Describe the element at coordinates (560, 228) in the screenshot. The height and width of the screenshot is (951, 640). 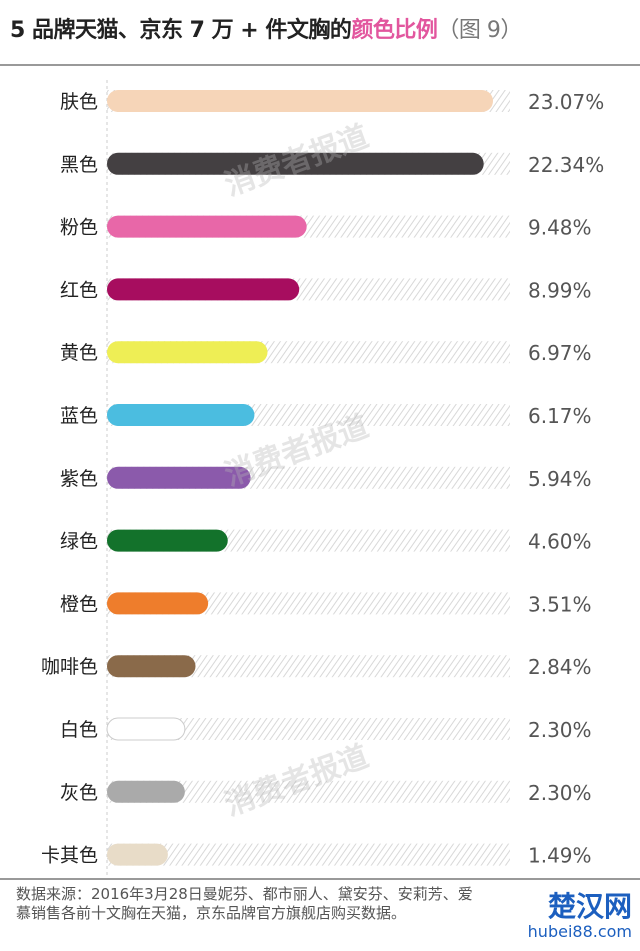
I see `value-label: 9.48%` at that location.